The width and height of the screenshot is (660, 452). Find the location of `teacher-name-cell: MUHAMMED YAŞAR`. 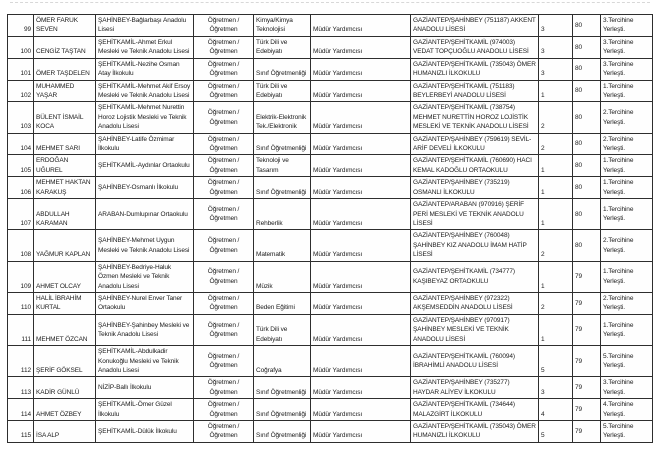

teacher-name-cell: MUHAMMED YAŞAR is located at coordinates (64, 91).